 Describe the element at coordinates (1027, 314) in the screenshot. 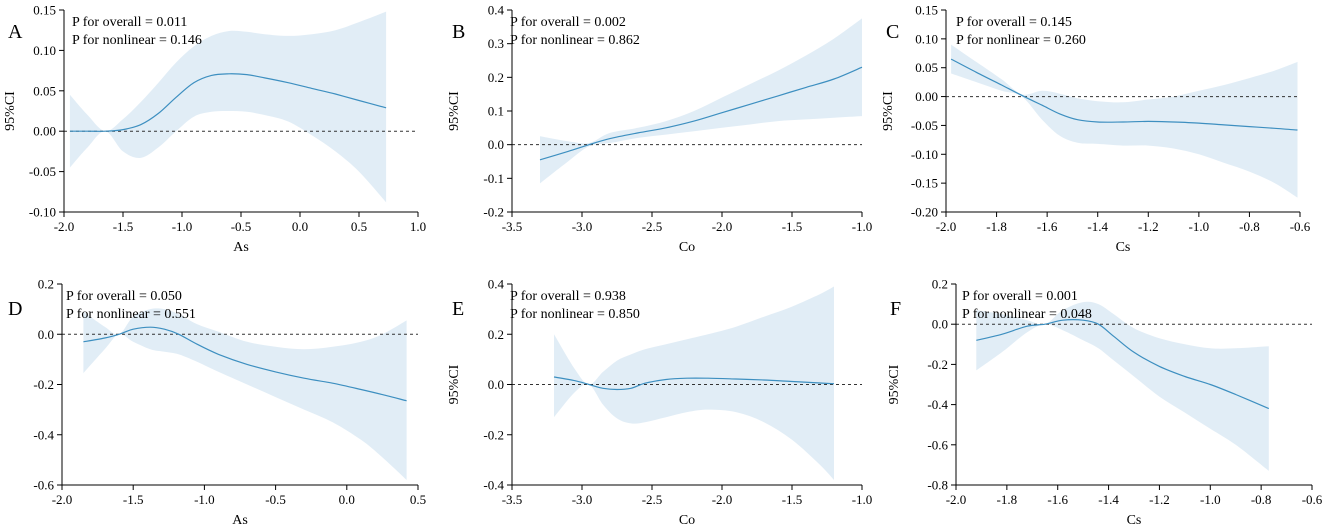

I see `p-nonlinear-label: P for nonlinear = 0.048` at that location.